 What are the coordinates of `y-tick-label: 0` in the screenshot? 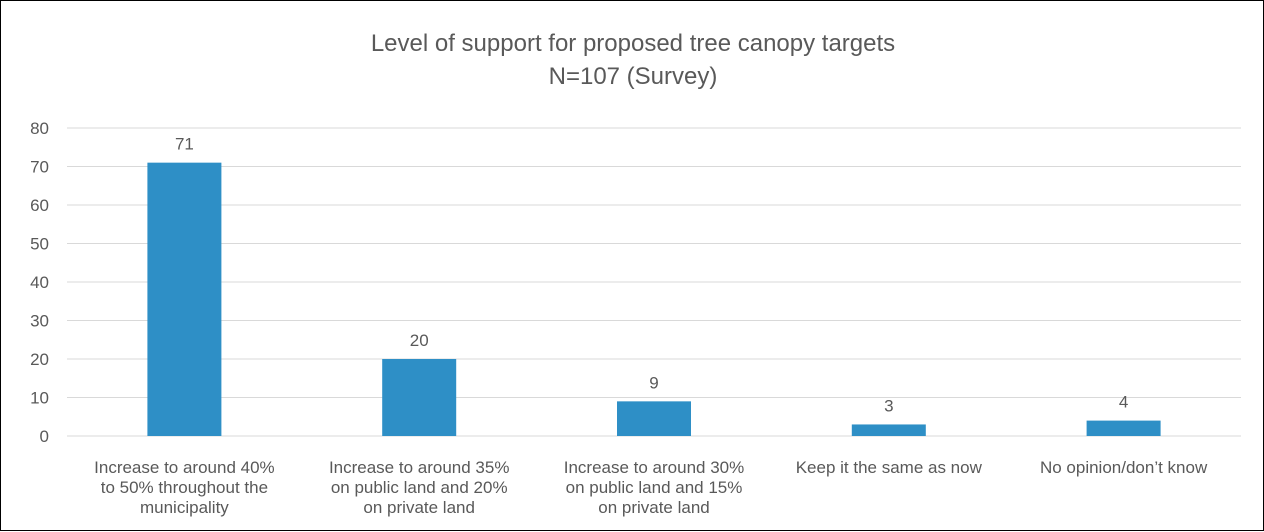 It's located at (44, 436).